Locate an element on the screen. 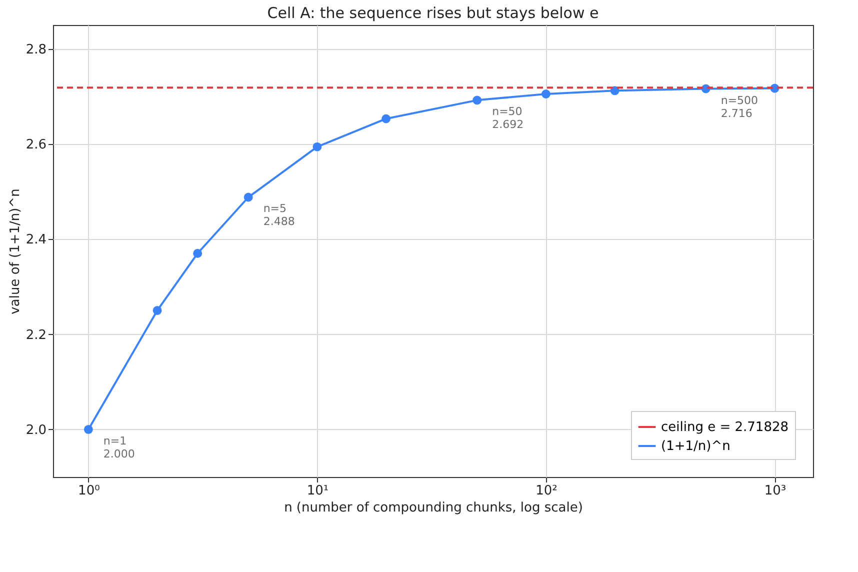  y-tick-label: 2.4 is located at coordinates (36, 240).